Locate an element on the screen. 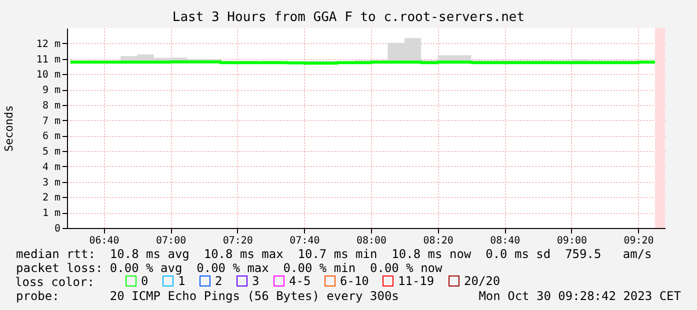 Image resolution: width=697 pixels, height=310 pixels. y-tick-label: 3 m is located at coordinates (51, 182).